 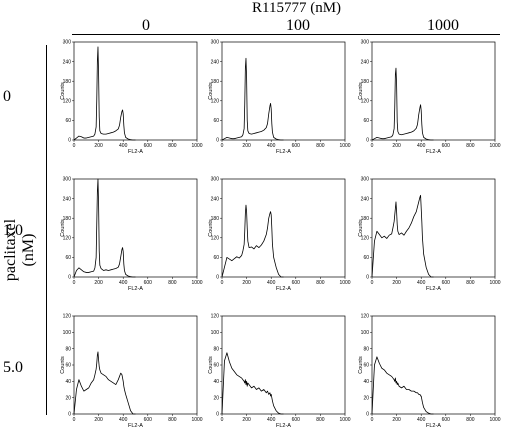 I want to click on row-label-0: 0, so click(x=7, y=96).